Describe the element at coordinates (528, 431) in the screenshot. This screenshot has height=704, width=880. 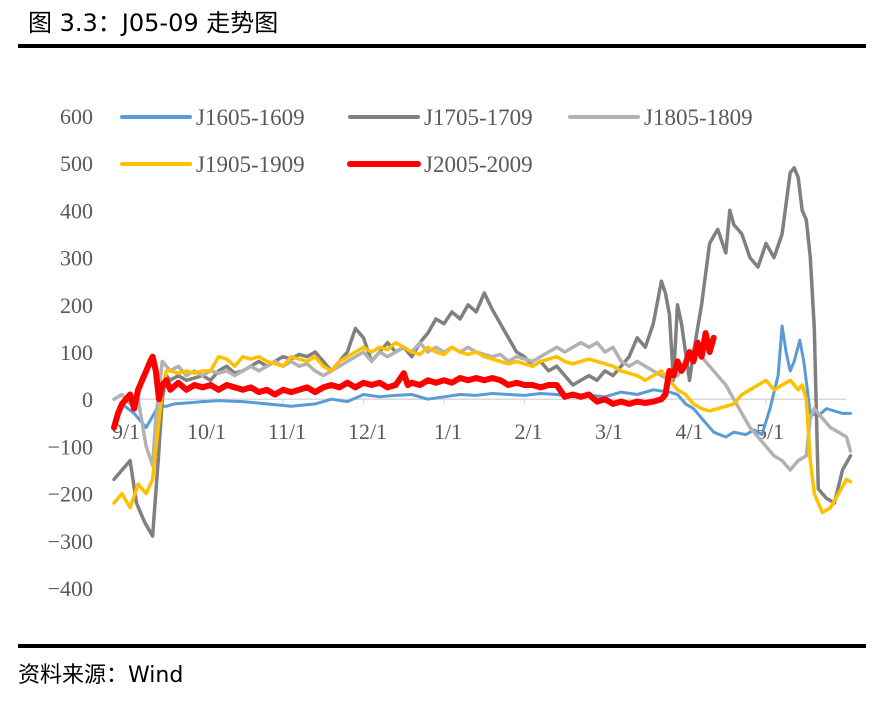
I see `x-tick-label: 2/1` at that location.